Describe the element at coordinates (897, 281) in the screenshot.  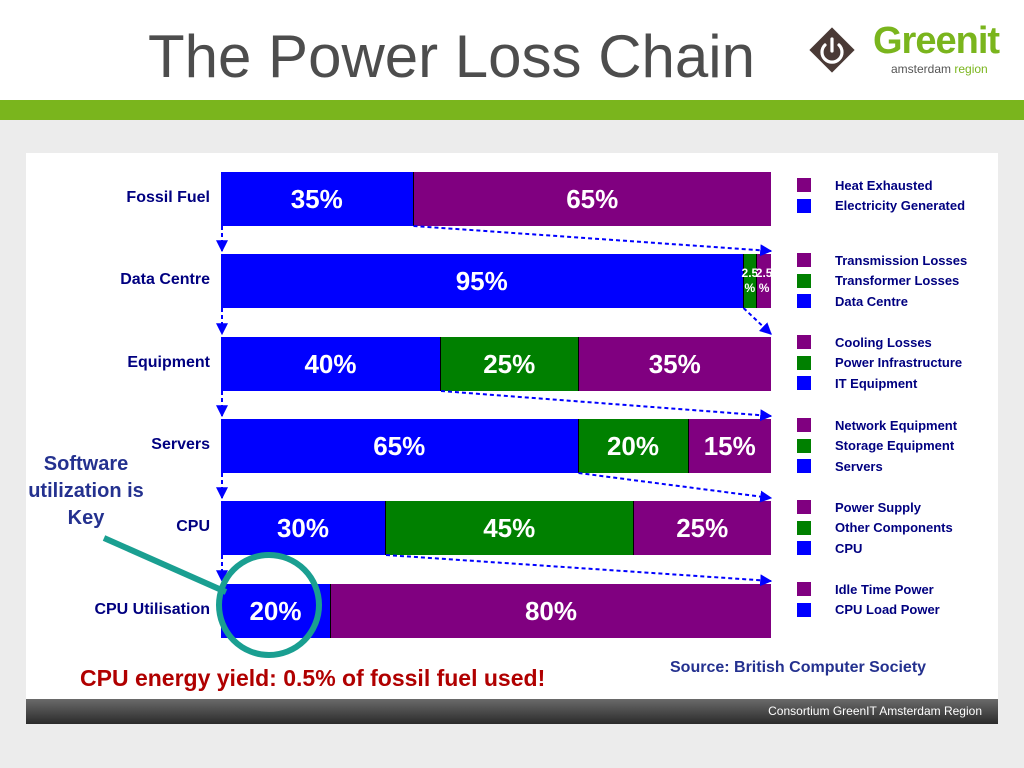
I see `legend-label: Transformer Losses` at that location.